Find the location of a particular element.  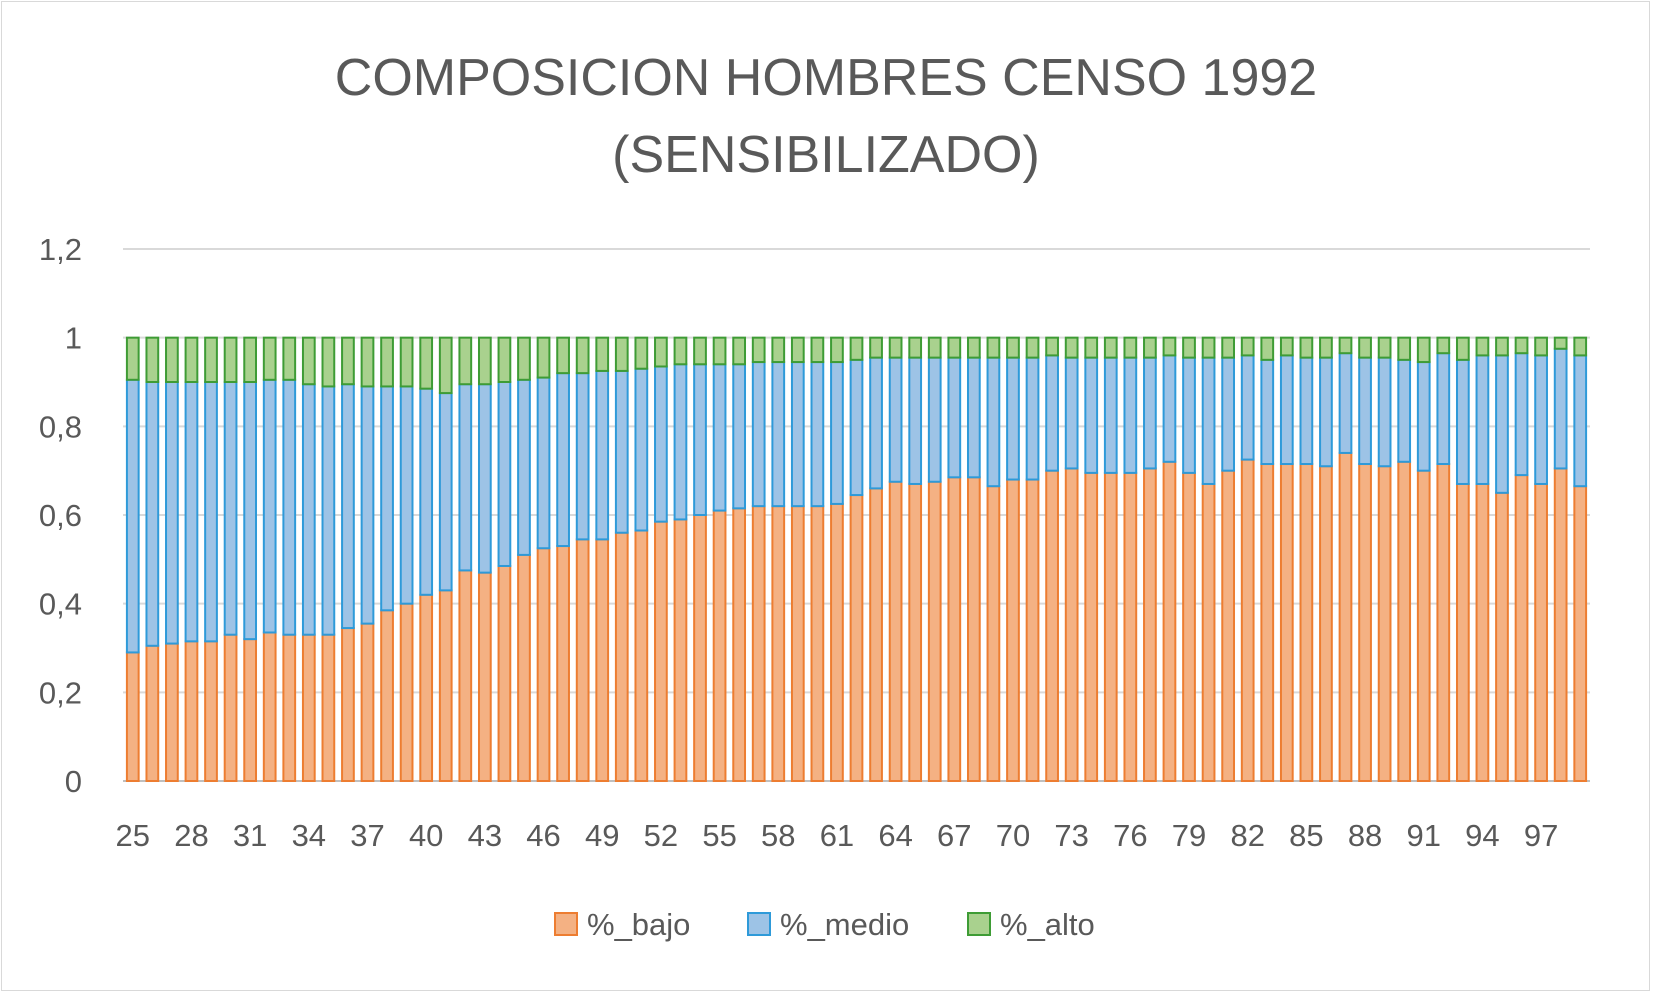

x-tick-label: 46 is located at coordinates (543, 835).